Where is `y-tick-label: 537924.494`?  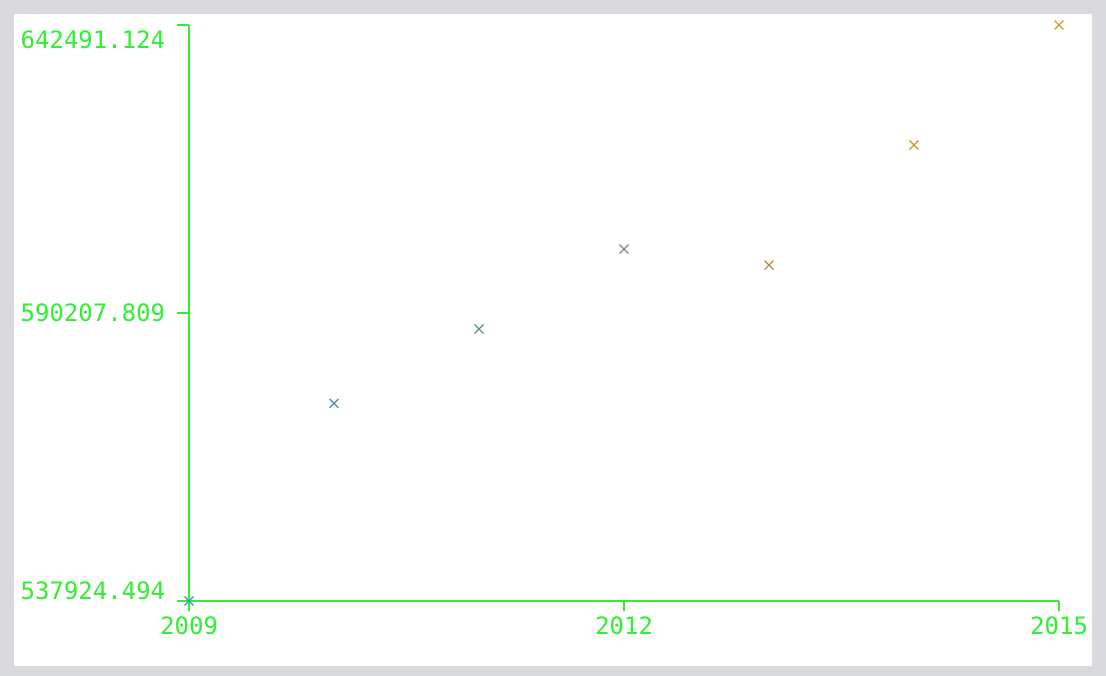
y-tick-label: 537924.494 is located at coordinates (93, 591).